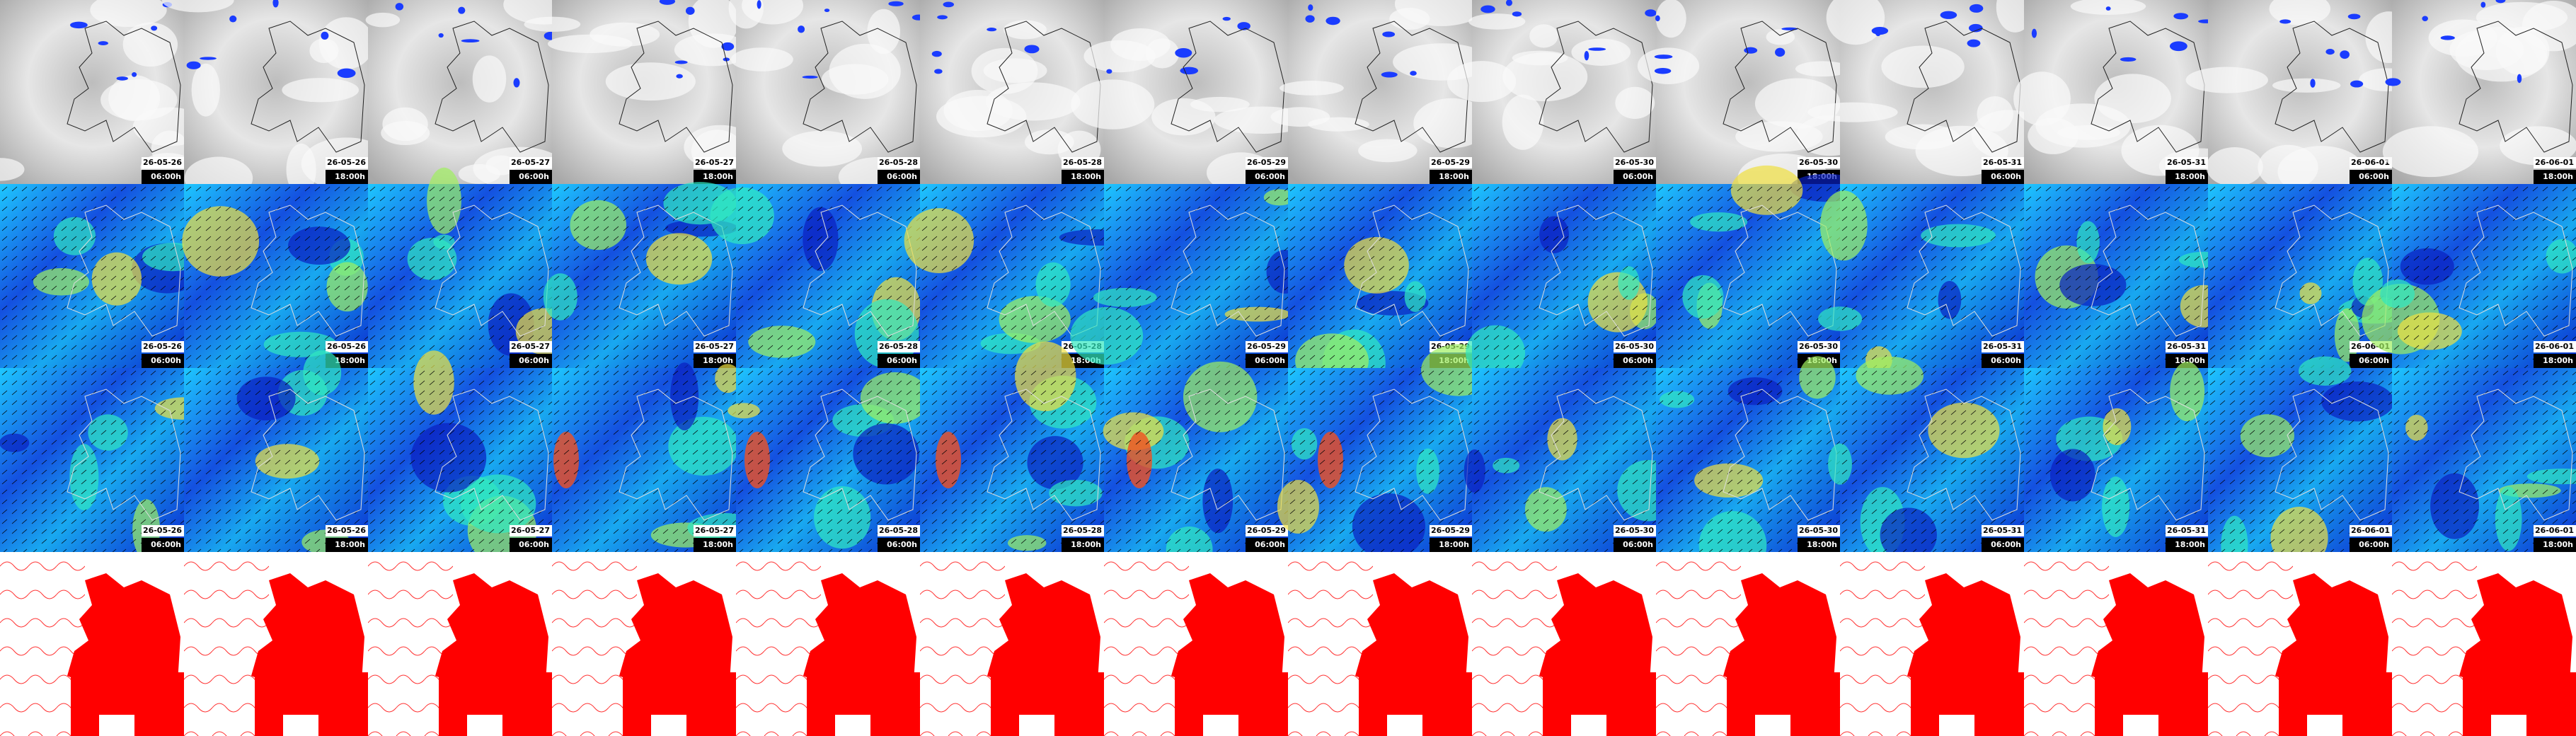 The image size is (2576, 736). What do you see at coordinates (2116, 457) in the screenshot?
I see `wind-panel: 26-05-31 18:00h` at bounding box center [2116, 457].